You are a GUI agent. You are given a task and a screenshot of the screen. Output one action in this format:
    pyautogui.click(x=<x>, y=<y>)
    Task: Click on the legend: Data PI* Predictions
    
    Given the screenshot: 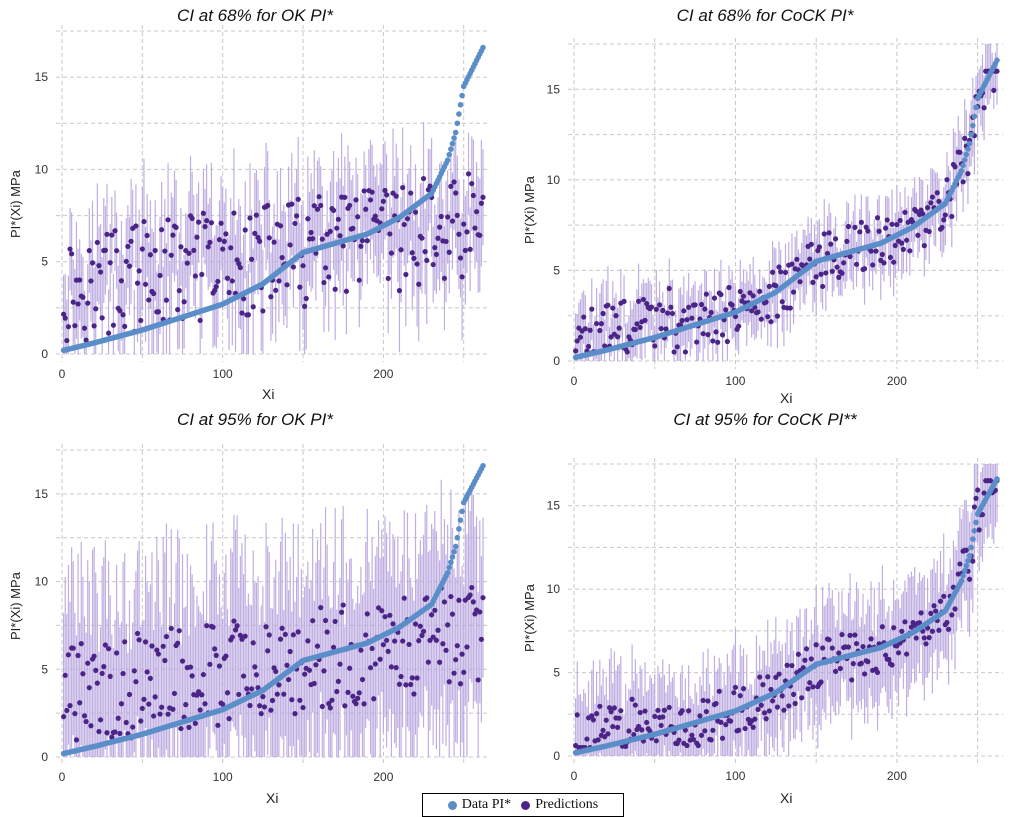 What is the action you would take?
    pyautogui.click(x=523, y=805)
    